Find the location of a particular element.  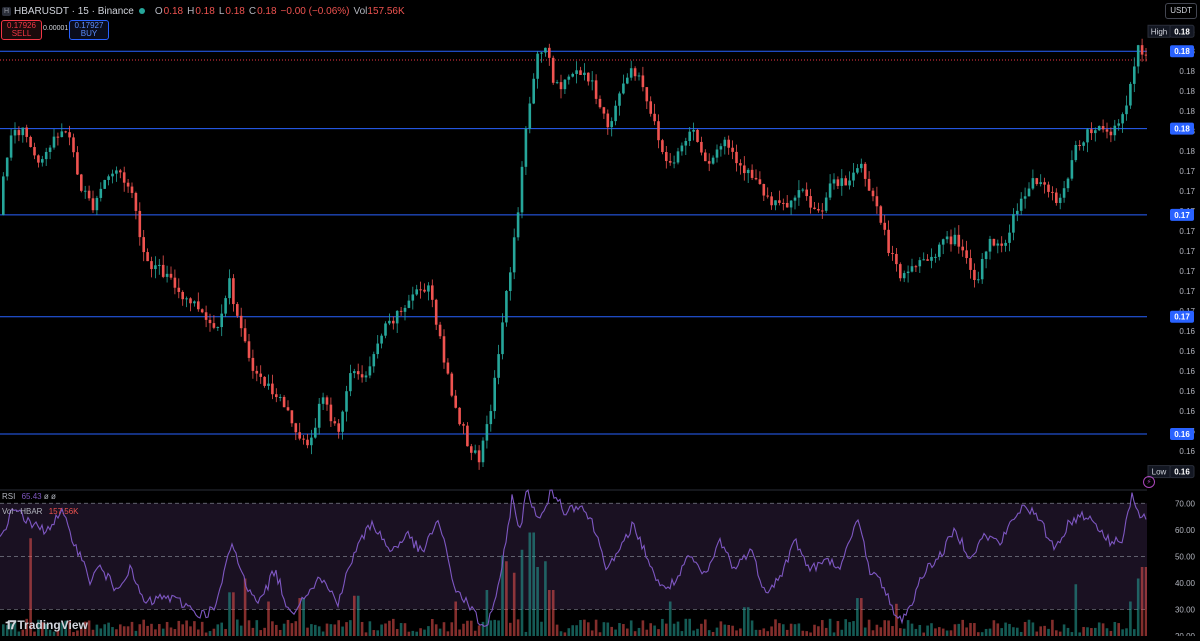

volume-legend: Vol · HBAR 157.56K is located at coordinates (40, 511).